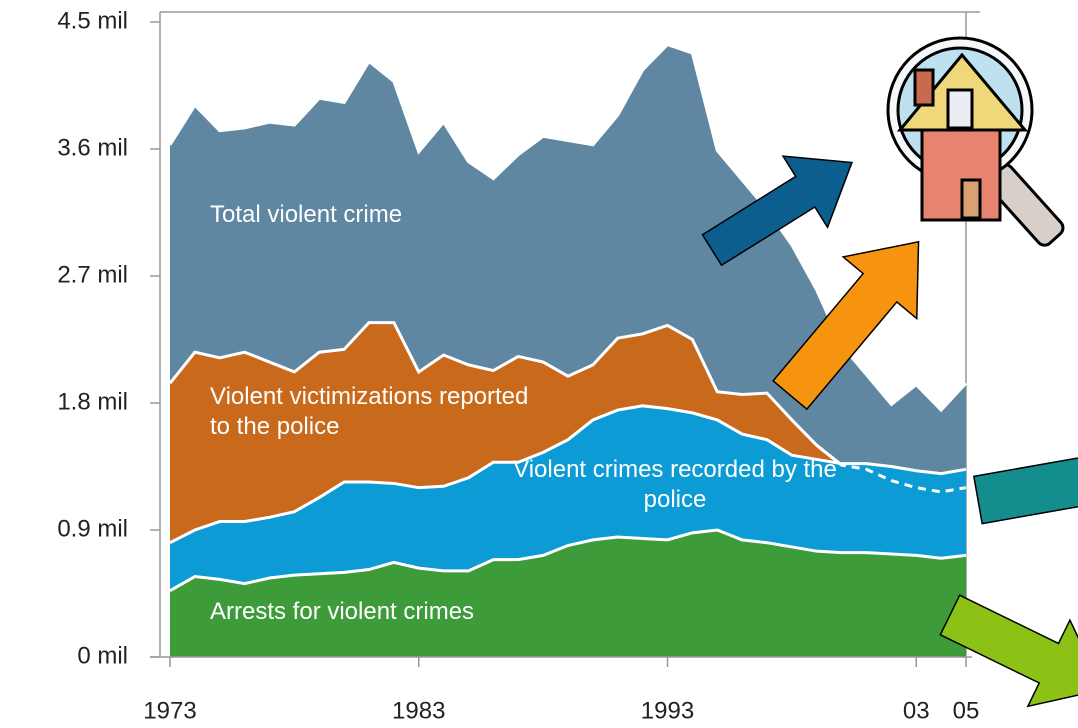  What do you see at coordinates (102, 655) in the screenshot?
I see `y-tick-label: 0 mil` at bounding box center [102, 655].